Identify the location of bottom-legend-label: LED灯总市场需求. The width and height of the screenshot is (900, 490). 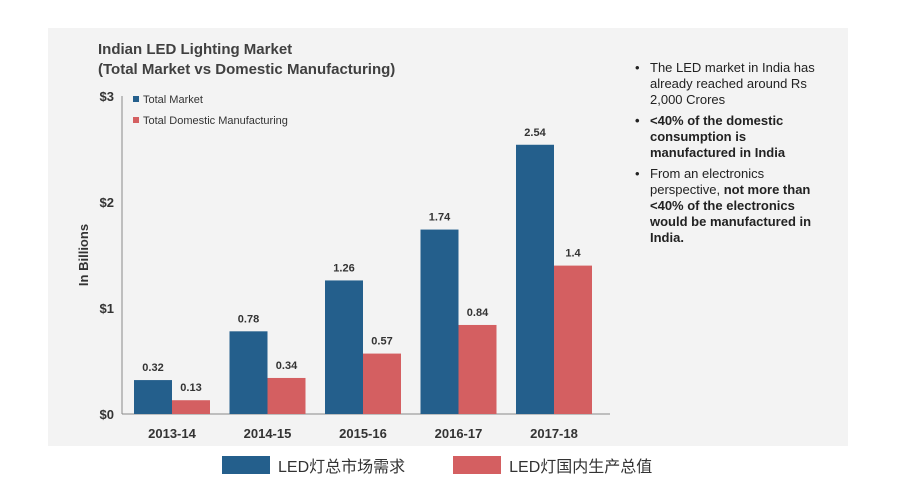
(342, 467).